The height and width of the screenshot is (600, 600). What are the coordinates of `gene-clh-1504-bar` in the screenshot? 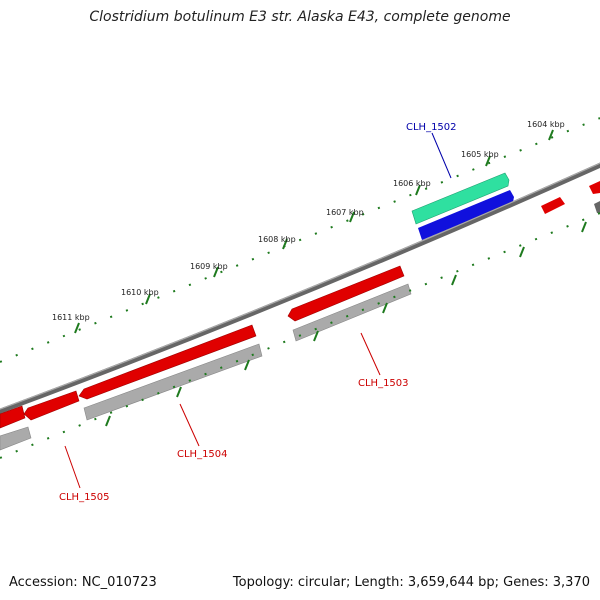 It's located at (167, 362).